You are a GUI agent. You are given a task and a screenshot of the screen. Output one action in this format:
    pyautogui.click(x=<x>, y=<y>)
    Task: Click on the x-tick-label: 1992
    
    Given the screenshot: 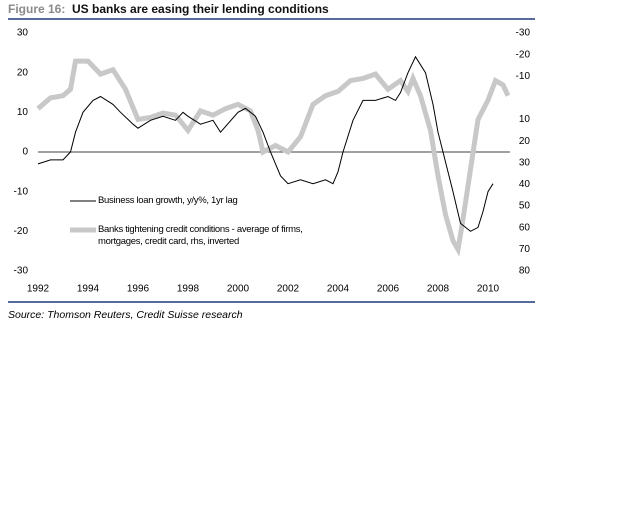 What is the action you would take?
    pyautogui.click(x=38, y=289)
    